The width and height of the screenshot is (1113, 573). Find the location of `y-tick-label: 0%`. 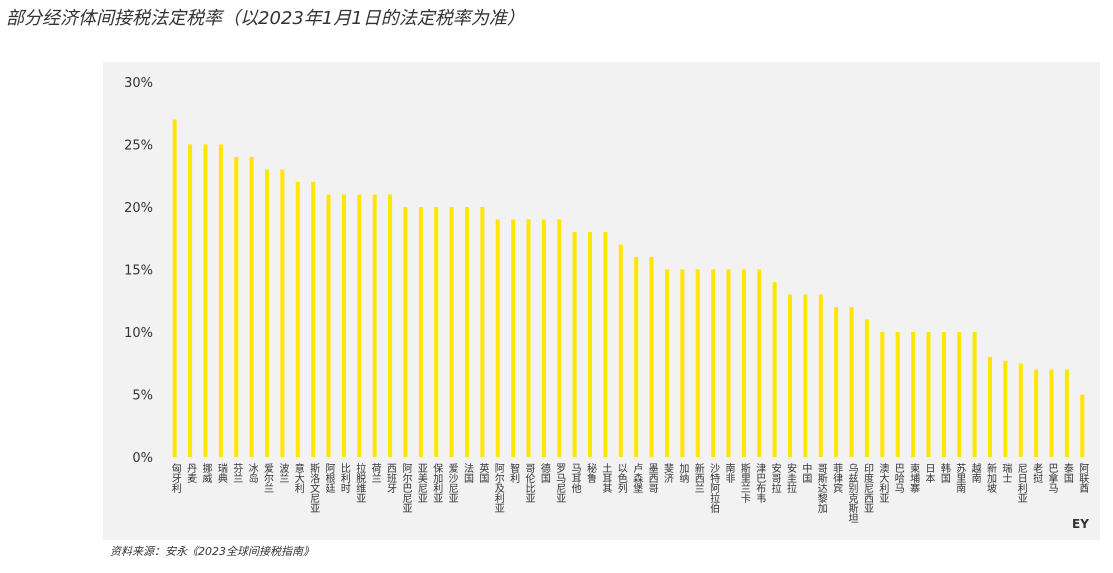

y-tick-label: 0% is located at coordinates (142, 458).